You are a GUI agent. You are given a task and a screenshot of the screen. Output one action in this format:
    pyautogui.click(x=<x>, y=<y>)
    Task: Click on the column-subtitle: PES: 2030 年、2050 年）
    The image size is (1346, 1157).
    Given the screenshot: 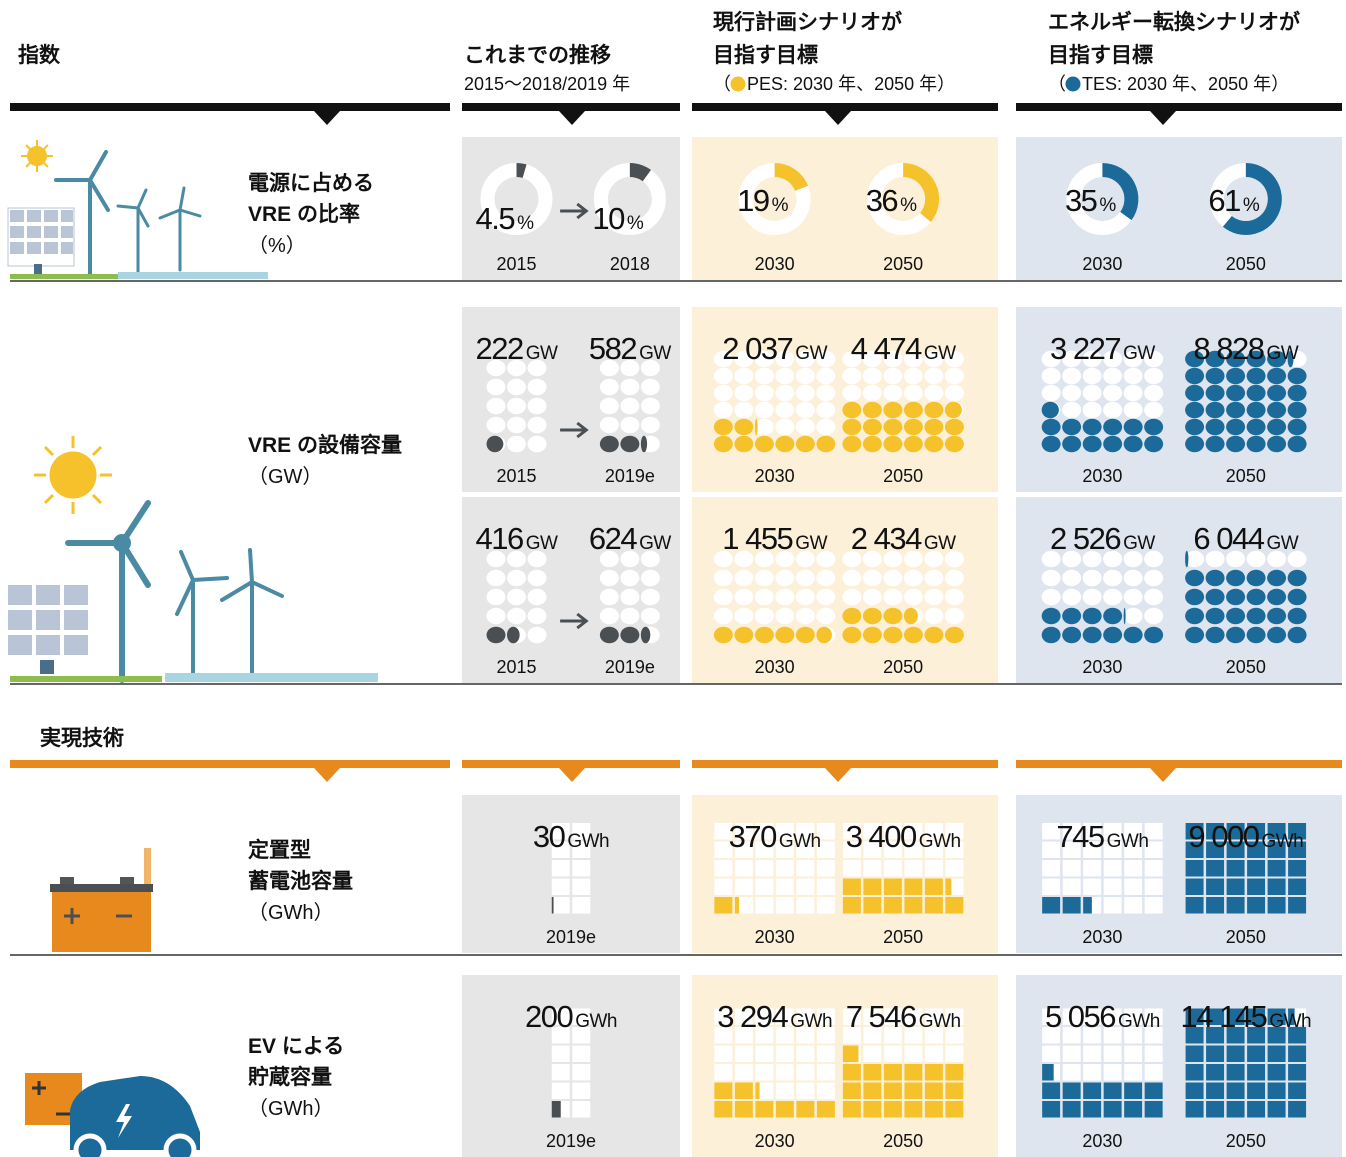 What is the action you would take?
    pyautogui.click(x=851, y=84)
    